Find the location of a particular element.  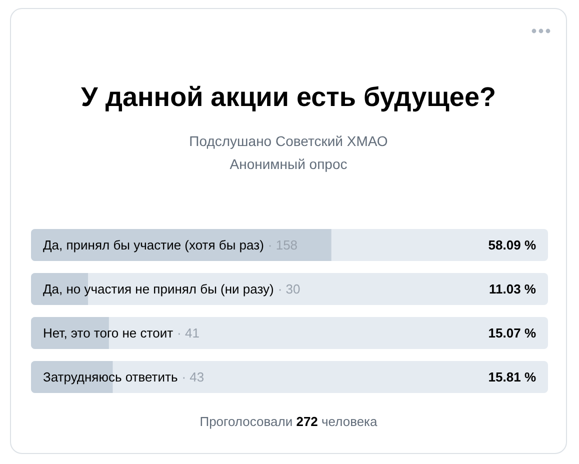

chart-subtitle: Подслушано Советский ХМАО Анонимный опрос is located at coordinates (288, 153).